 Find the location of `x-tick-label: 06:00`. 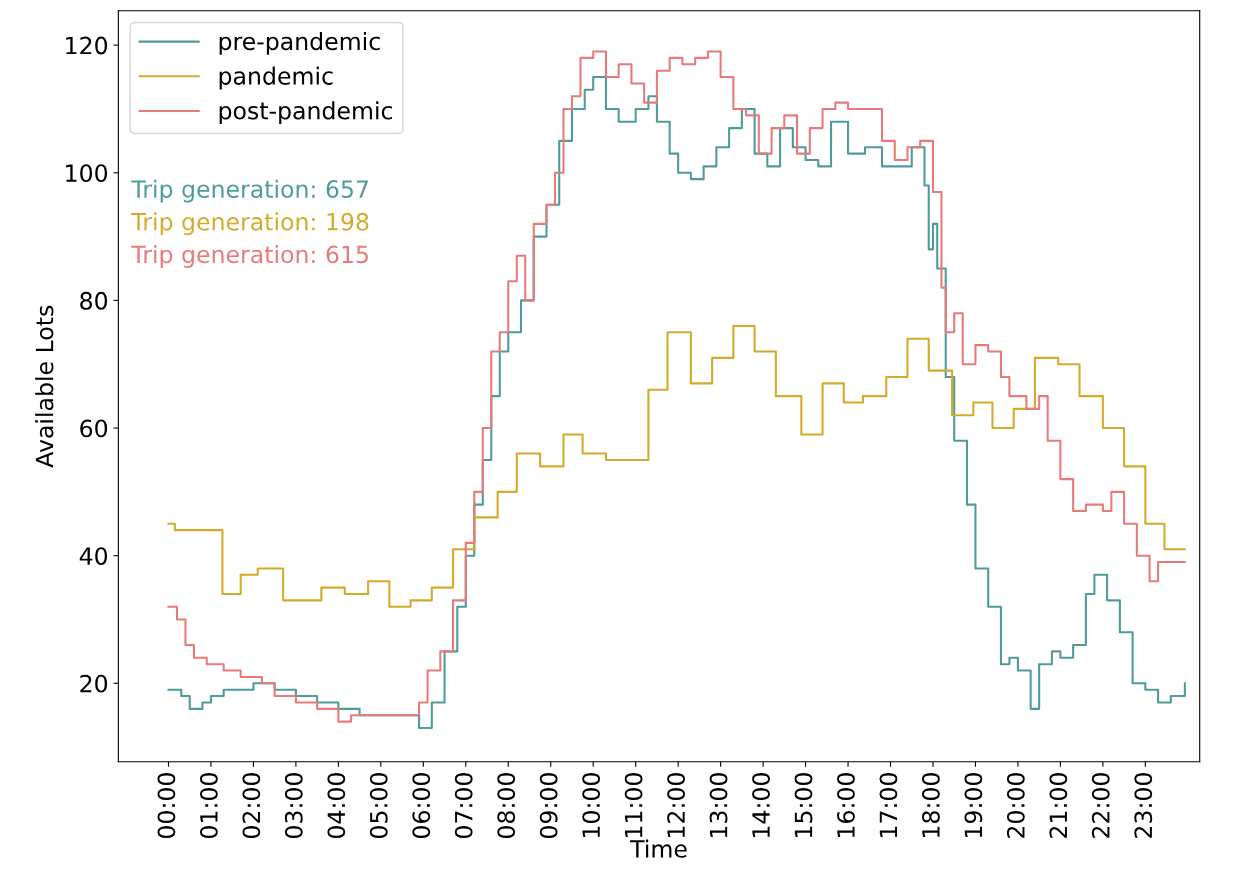

x-tick-label: 06:00 is located at coordinates (421, 806).